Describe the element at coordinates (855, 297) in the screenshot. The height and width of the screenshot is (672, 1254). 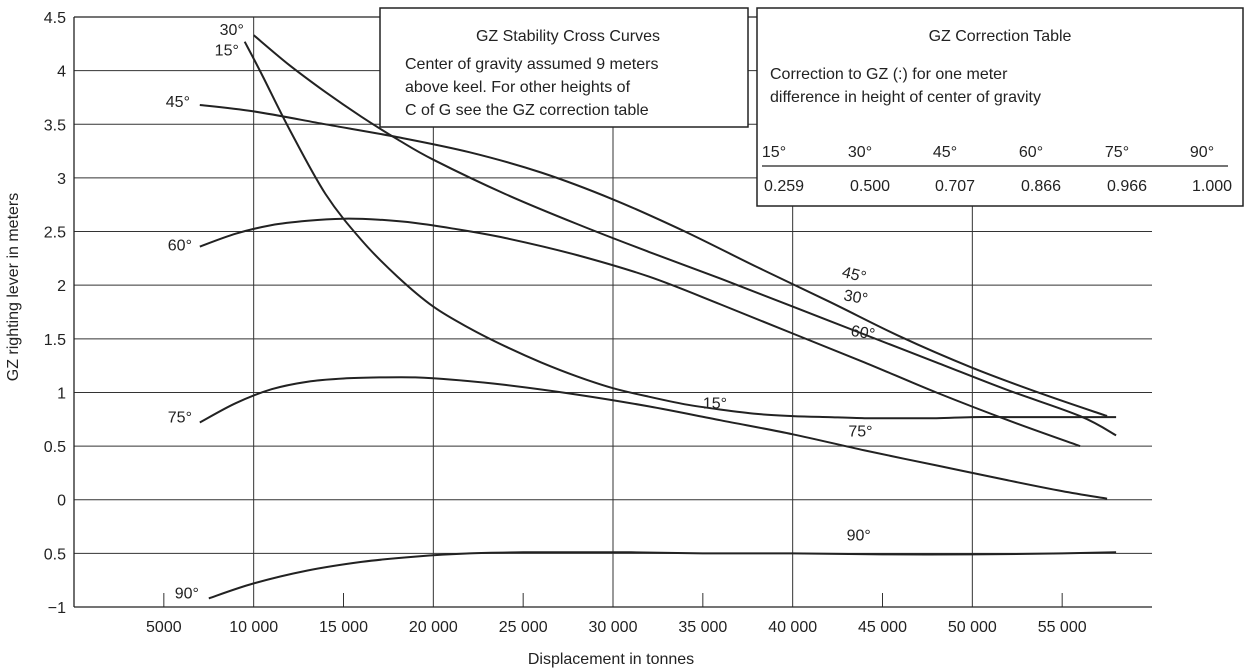
I see `series-end-label: 30°` at that location.